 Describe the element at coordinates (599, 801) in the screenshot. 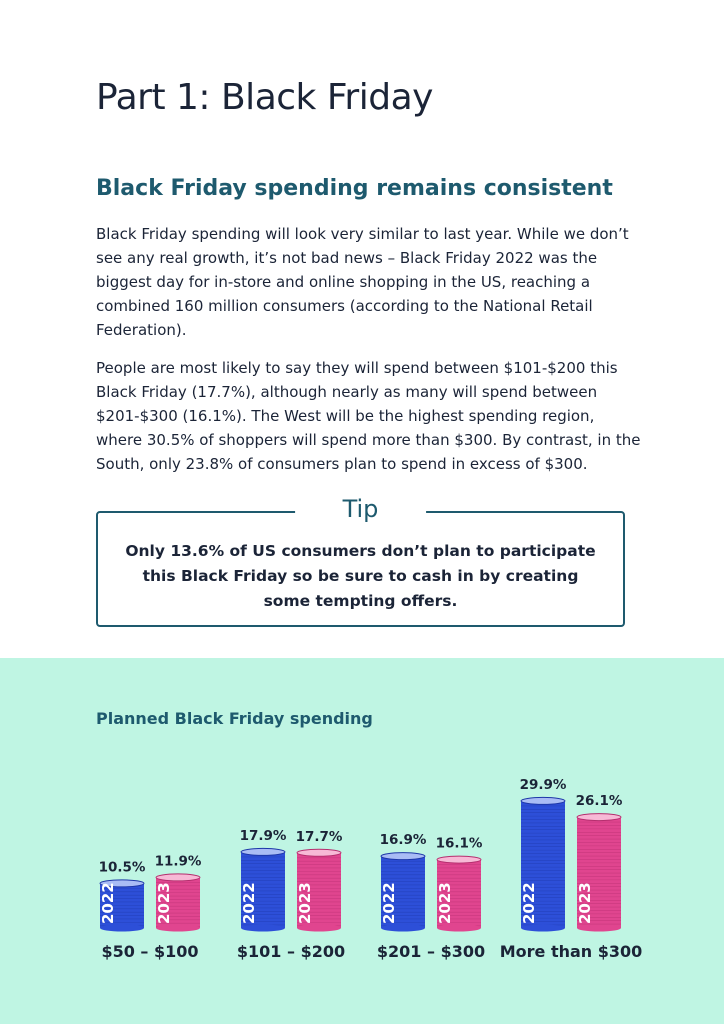

I see `data-label: 26.1%` at that location.